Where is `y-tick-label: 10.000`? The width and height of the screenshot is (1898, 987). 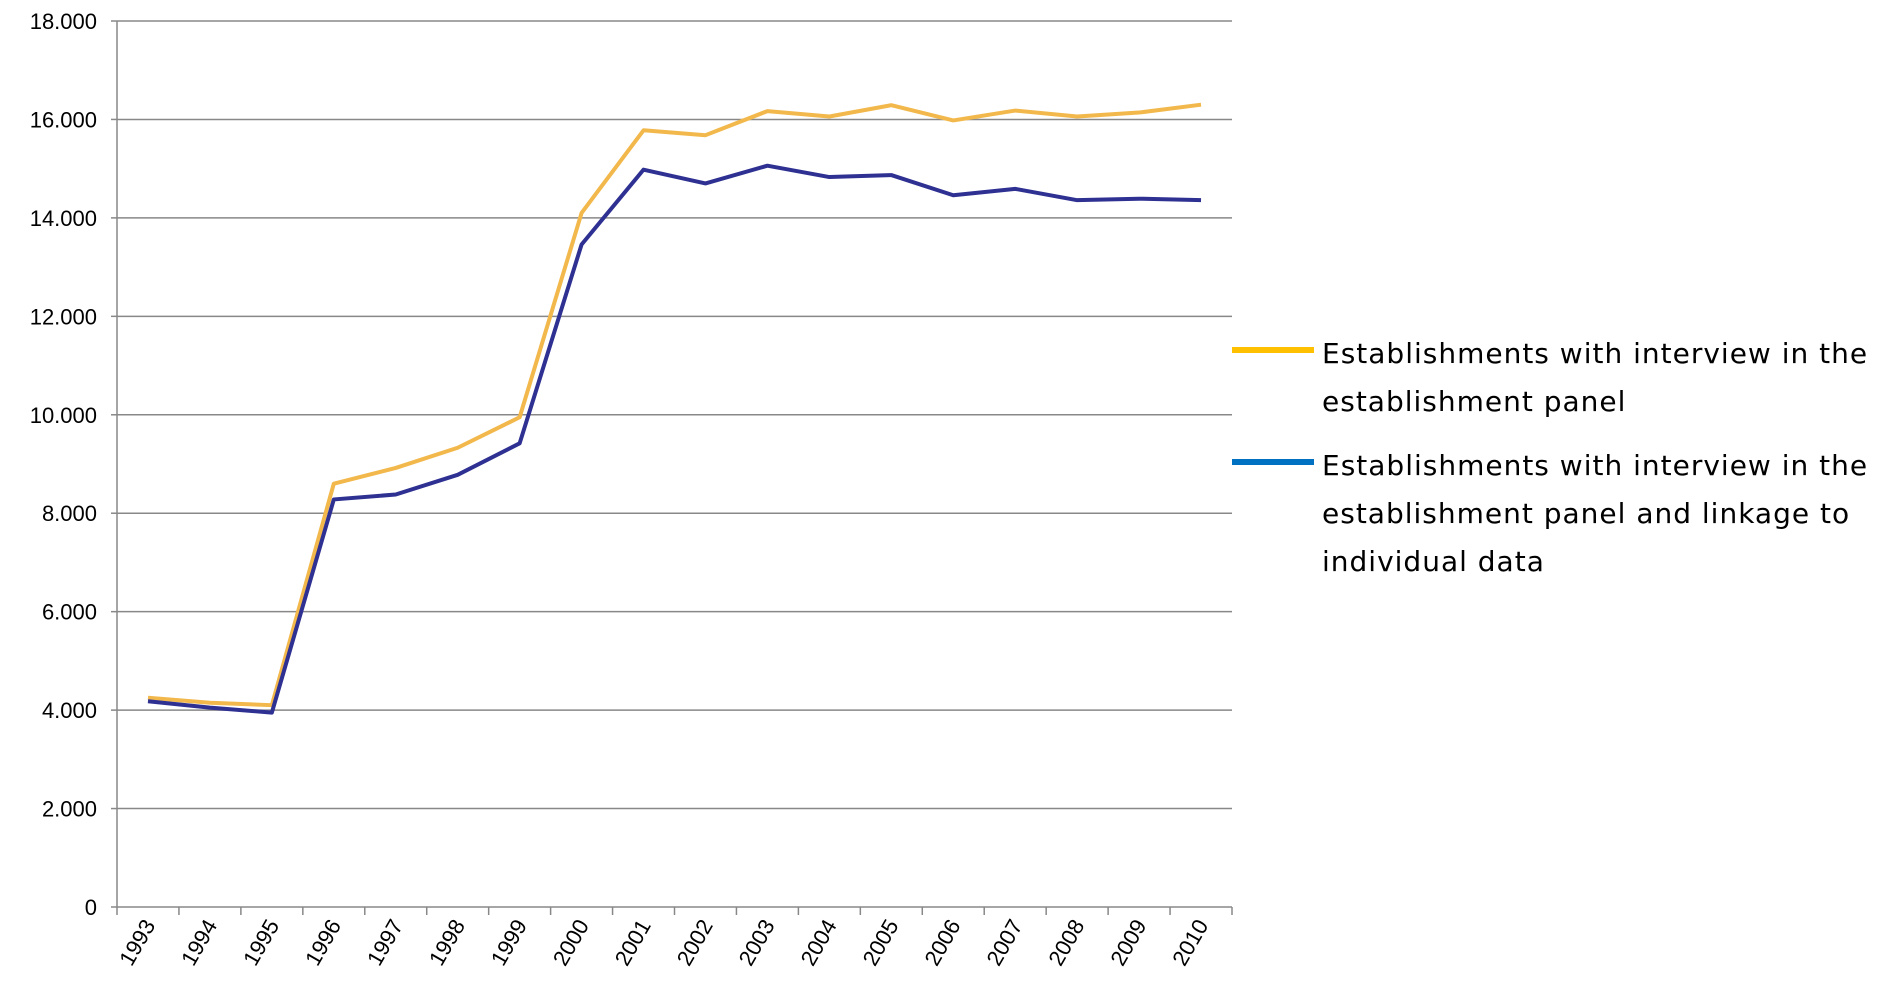 y-tick-label: 10.000 is located at coordinates (63, 415).